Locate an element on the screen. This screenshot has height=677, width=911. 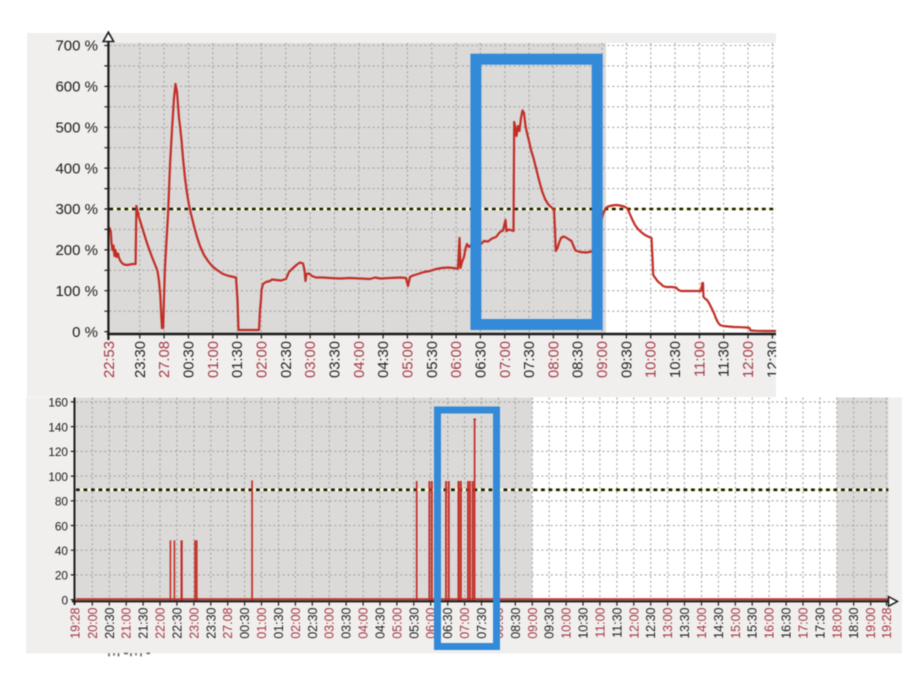
svg-text: 60 is located at coordinates (62, 526).